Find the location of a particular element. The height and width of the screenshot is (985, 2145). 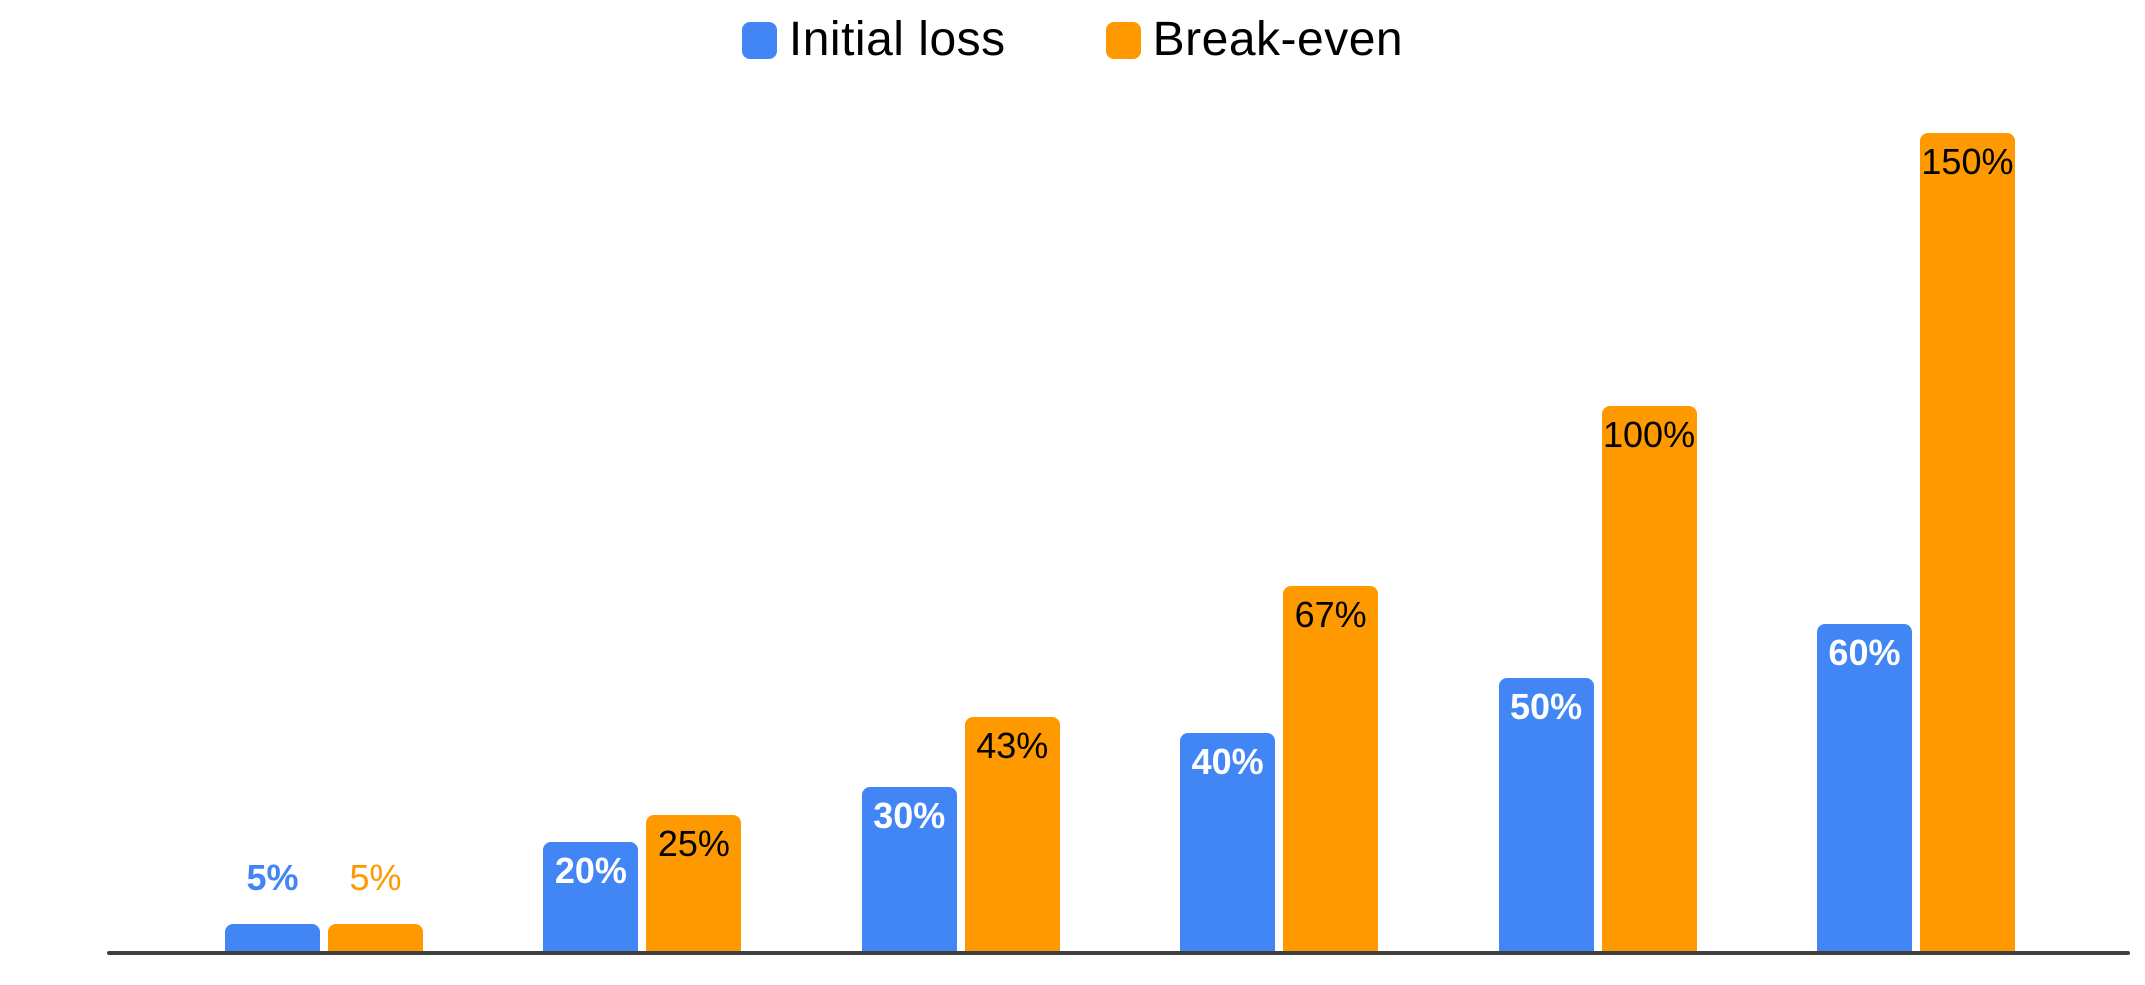

bar-break-even-5: 150% is located at coordinates (1967, 542).